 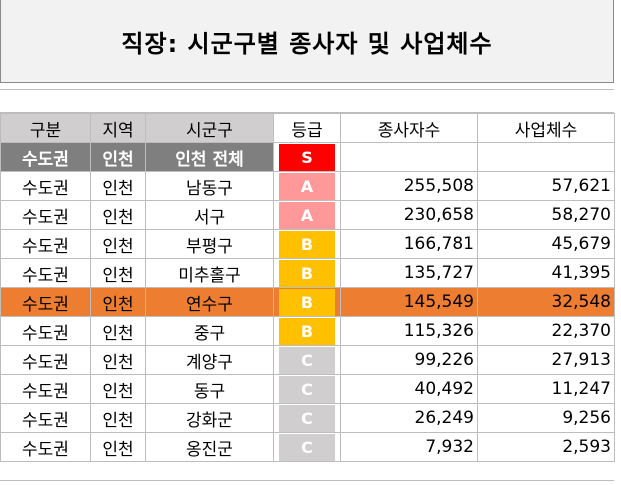 I want to click on cell-district: 계양구, so click(x=209, y=360).